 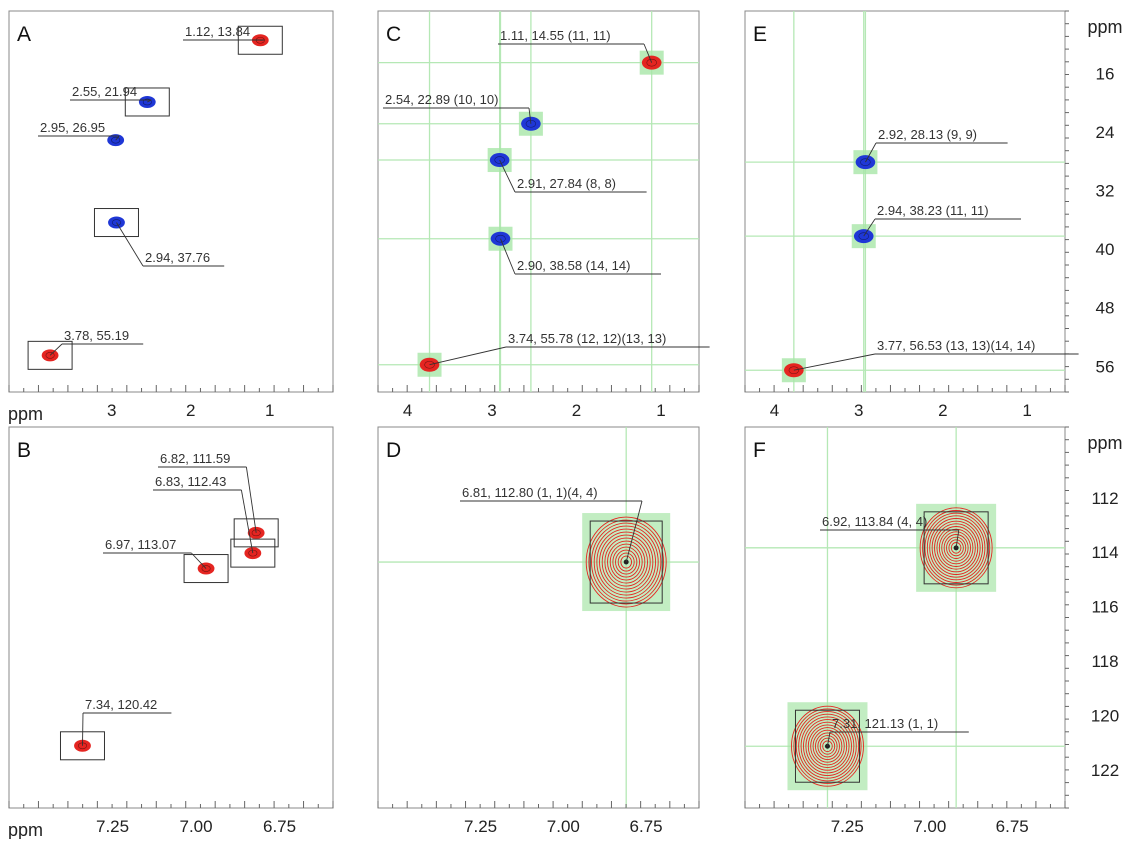 What do you see at coordinates (1105, 132) in the screenshot?
I see `y-tick-label: 24` at bounding box center [1105, 132].